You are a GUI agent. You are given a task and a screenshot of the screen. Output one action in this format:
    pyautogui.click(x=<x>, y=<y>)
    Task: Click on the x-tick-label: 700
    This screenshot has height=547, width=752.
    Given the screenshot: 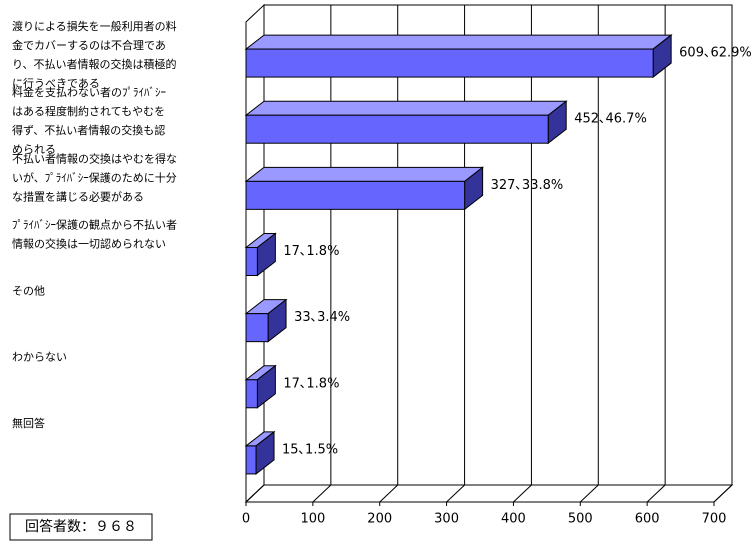 What is the action you would take?
    pyautogui.click(x=714, y=519)
    